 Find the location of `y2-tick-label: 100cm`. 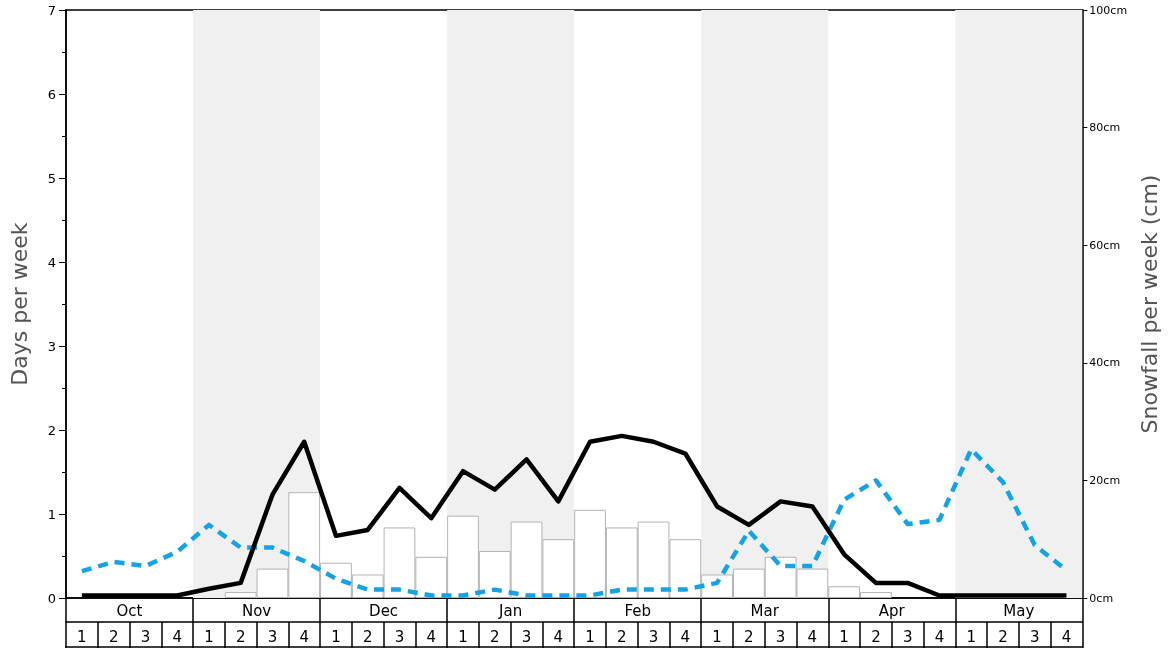

y2-tick-label: 100cm is located at coordinates (1108, 10).